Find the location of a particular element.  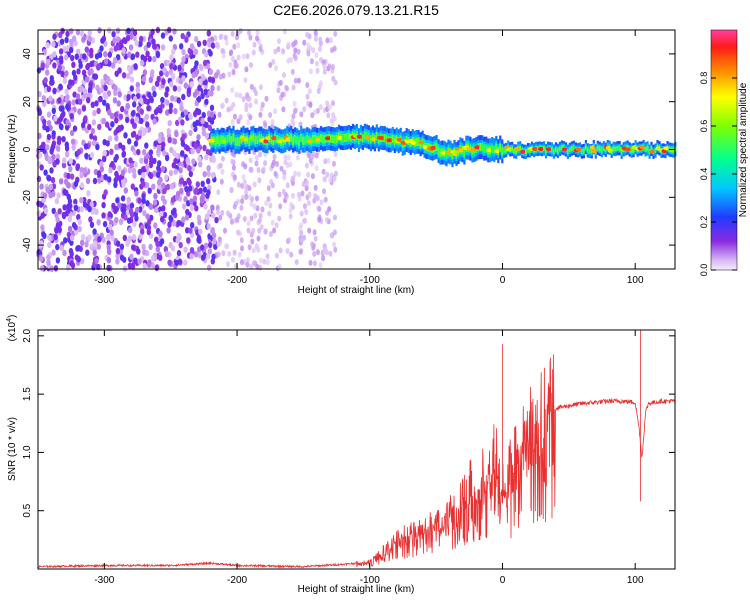

colorbar-tick-label: 0.6 is located at coordinates (704, 126).